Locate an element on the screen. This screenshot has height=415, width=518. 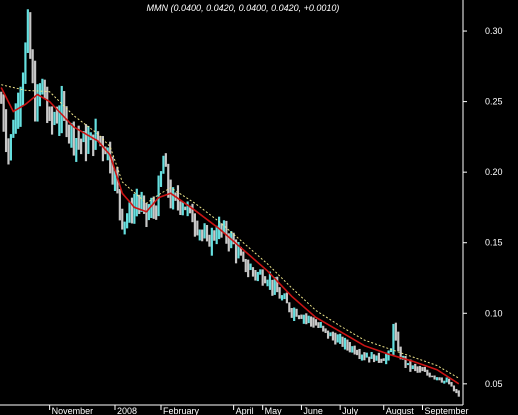
y-tick-label: 0.30 is located at coordinates (494, 31).